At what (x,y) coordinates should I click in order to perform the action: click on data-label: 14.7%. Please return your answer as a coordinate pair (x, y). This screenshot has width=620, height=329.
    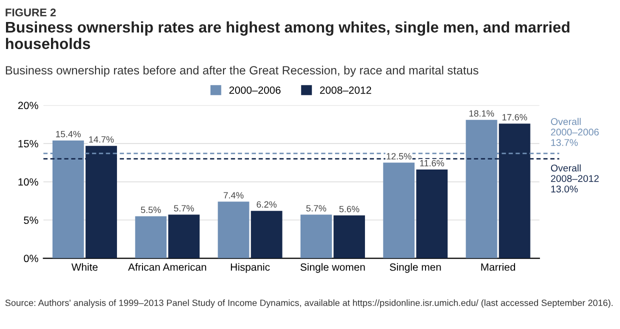
    Looking at the image, I should click on (101, 139).